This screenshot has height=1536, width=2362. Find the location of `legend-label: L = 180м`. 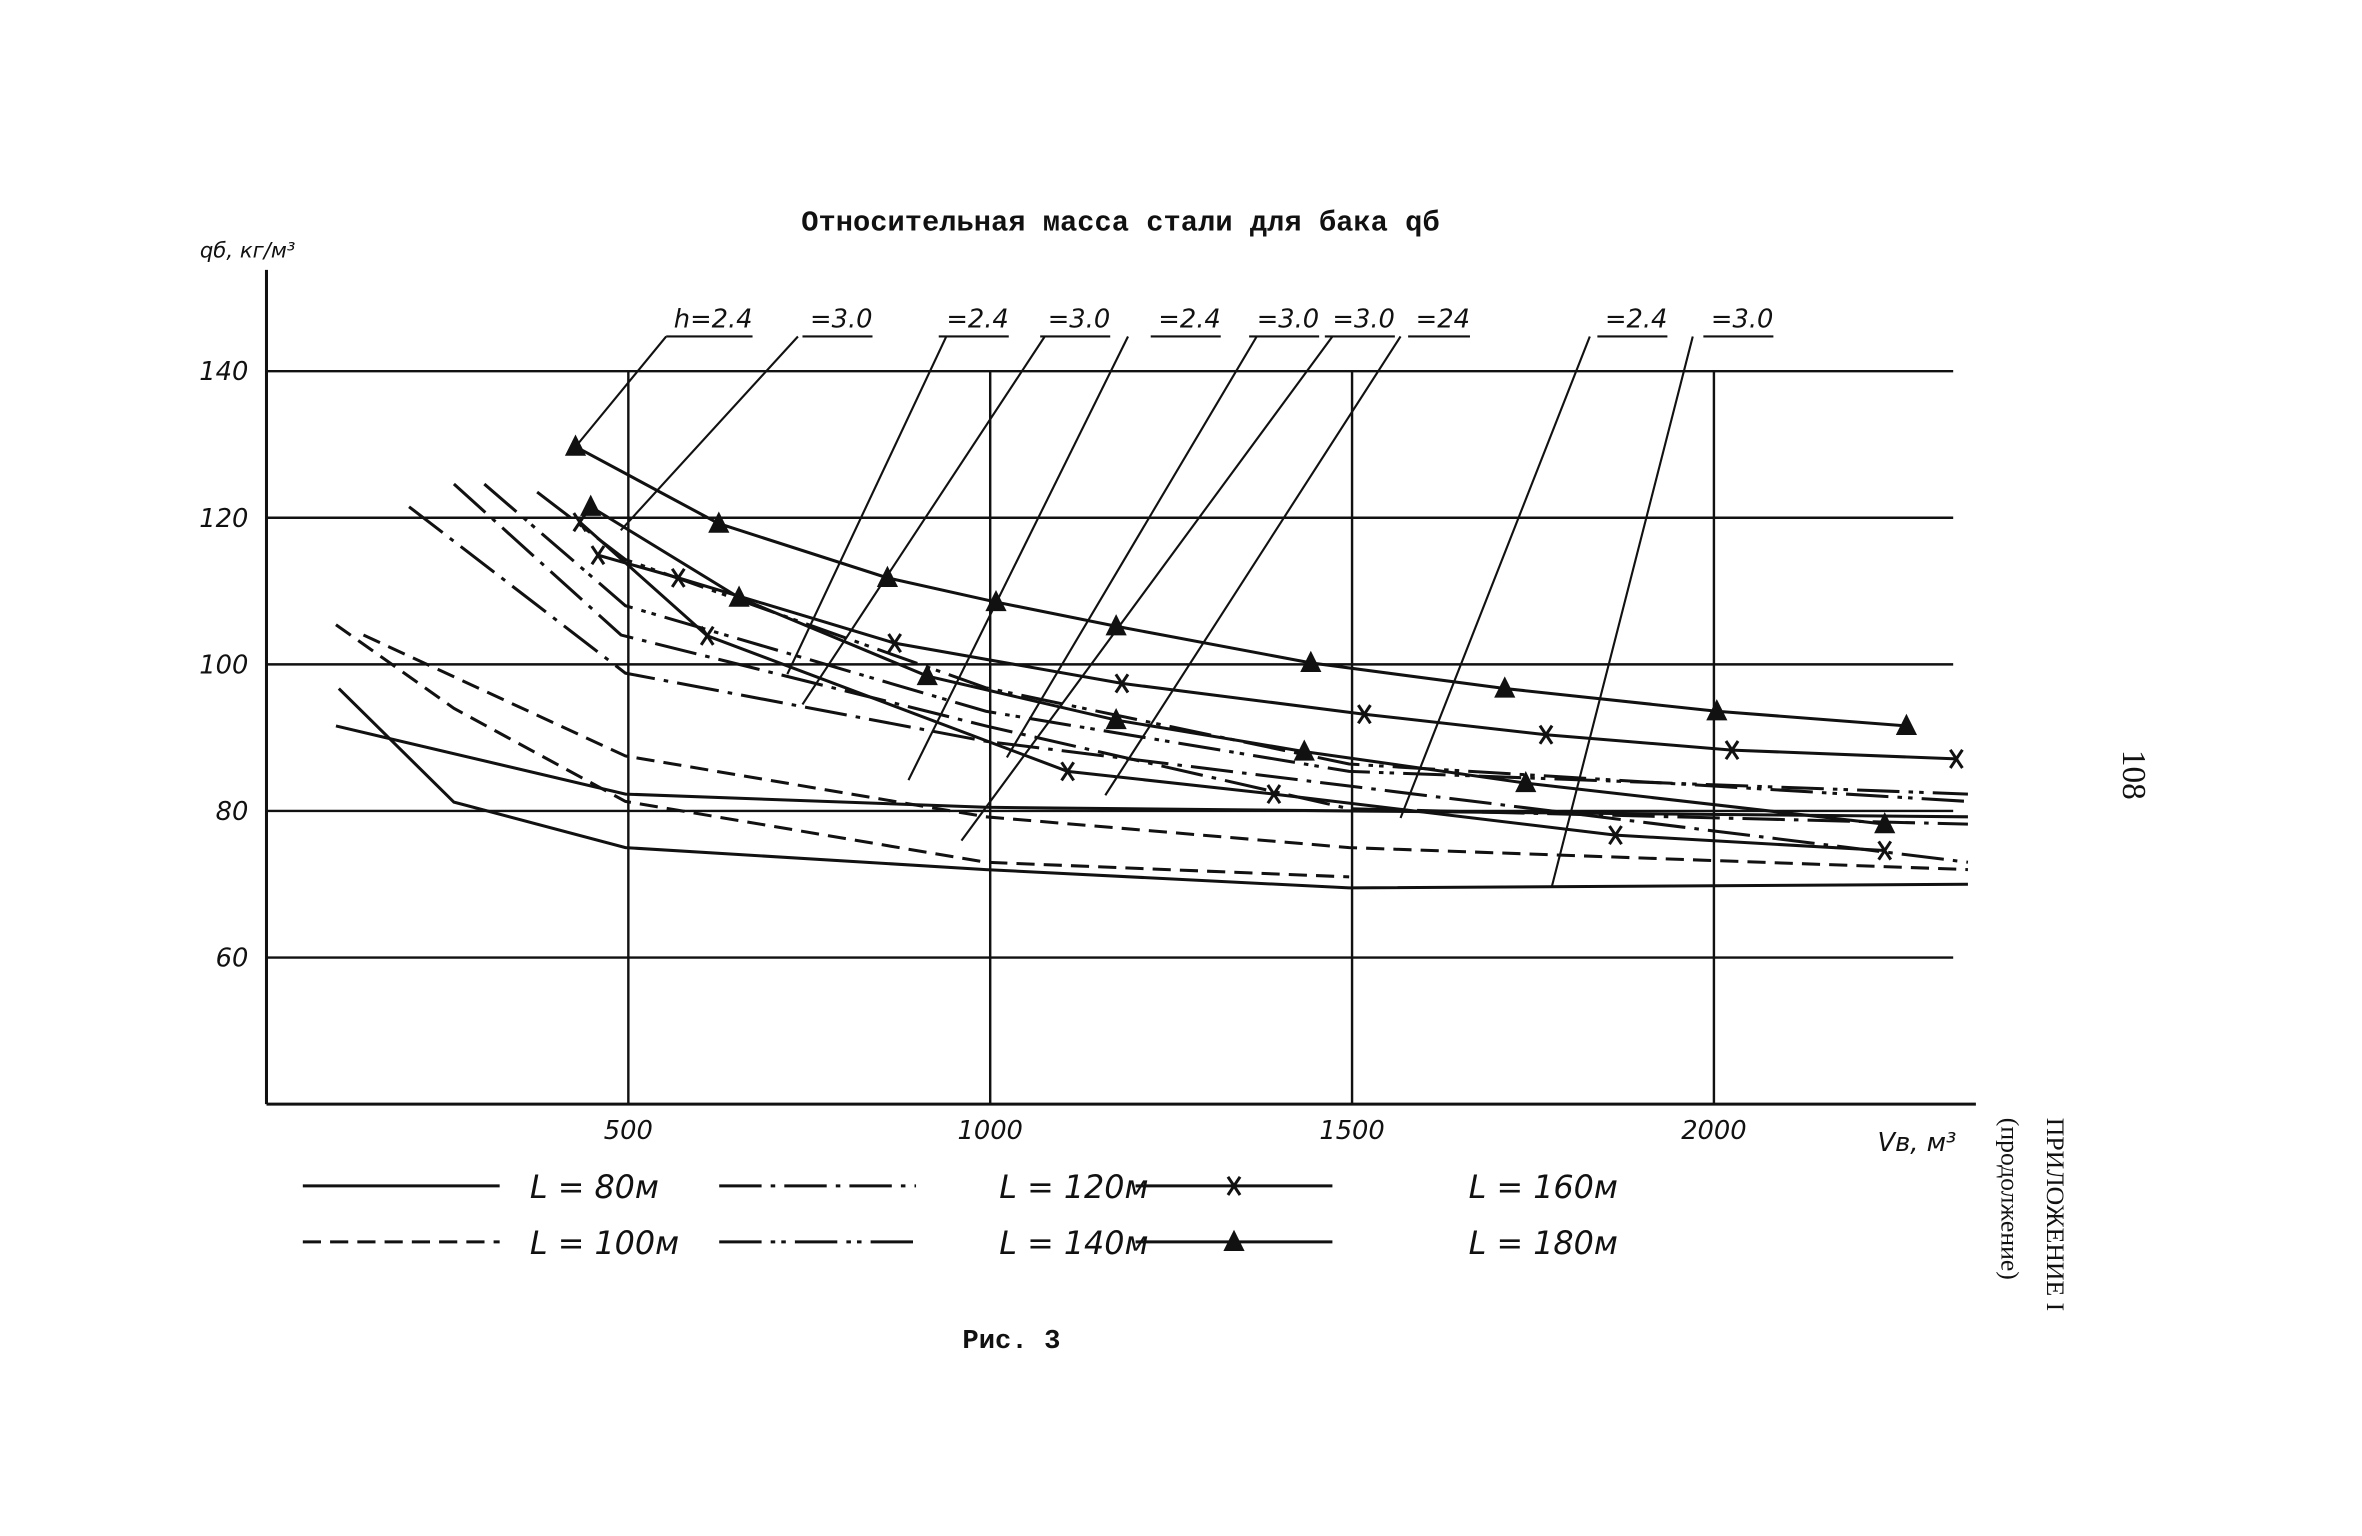

legend-label: L = 180м is located at coordinates (1543, 1243).